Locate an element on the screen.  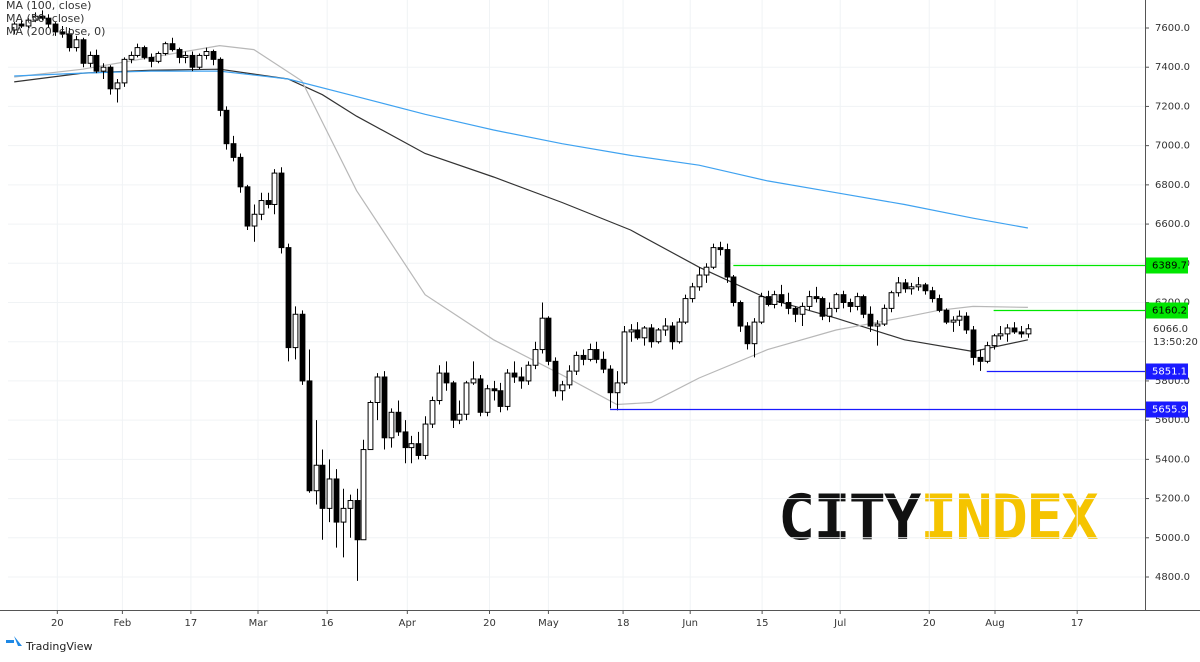
x-tick-label: May is located at coordinates (548, 623).